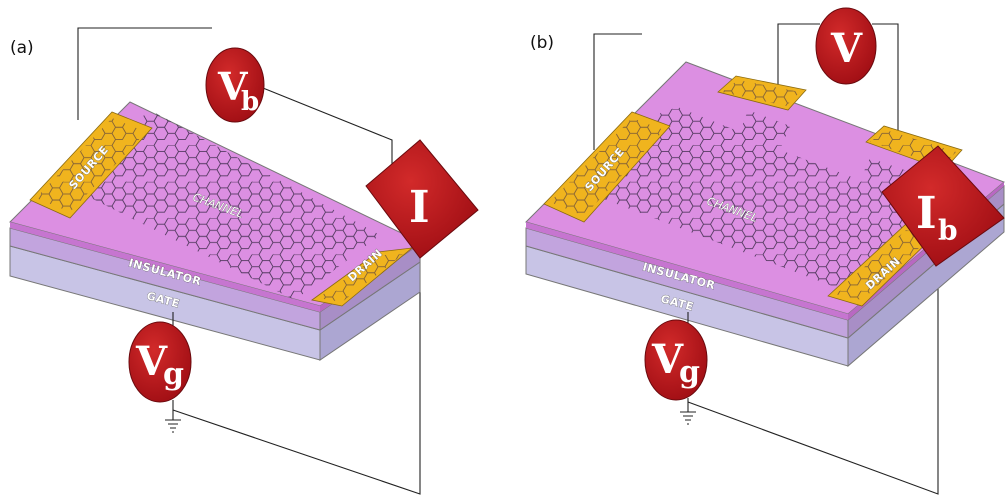  What do you see at coordinates (813, 382) in the screenshot?
I see `wire-drain-return-b` at bounding box center [813, 382].